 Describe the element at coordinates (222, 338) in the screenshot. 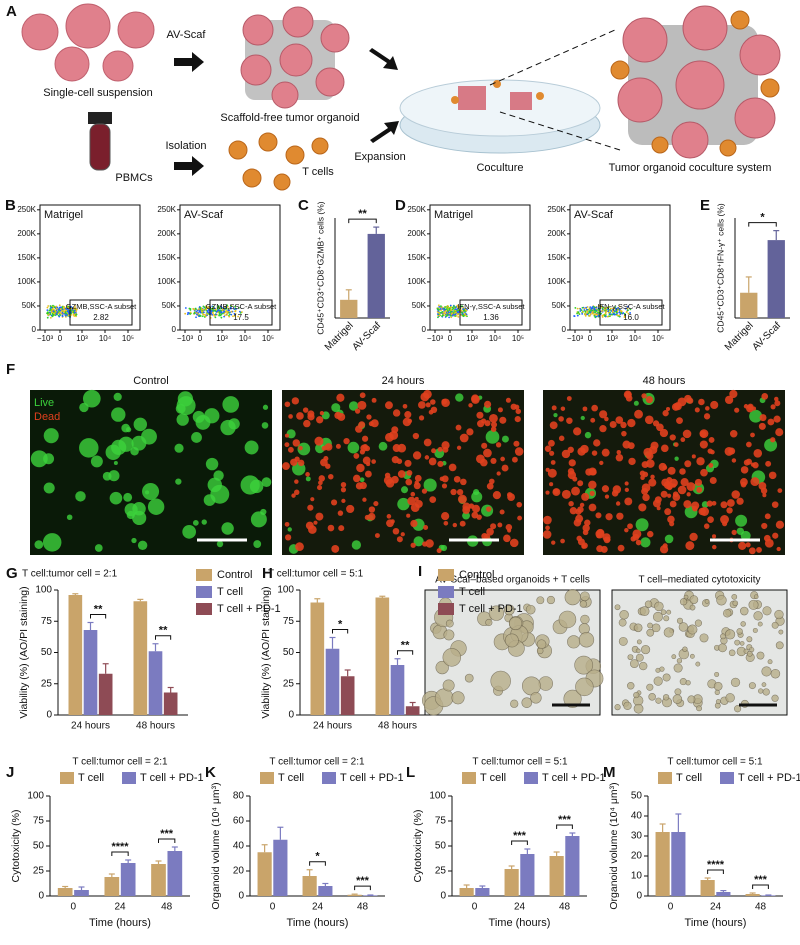

I see `x-tick-label: 10³` at that location.